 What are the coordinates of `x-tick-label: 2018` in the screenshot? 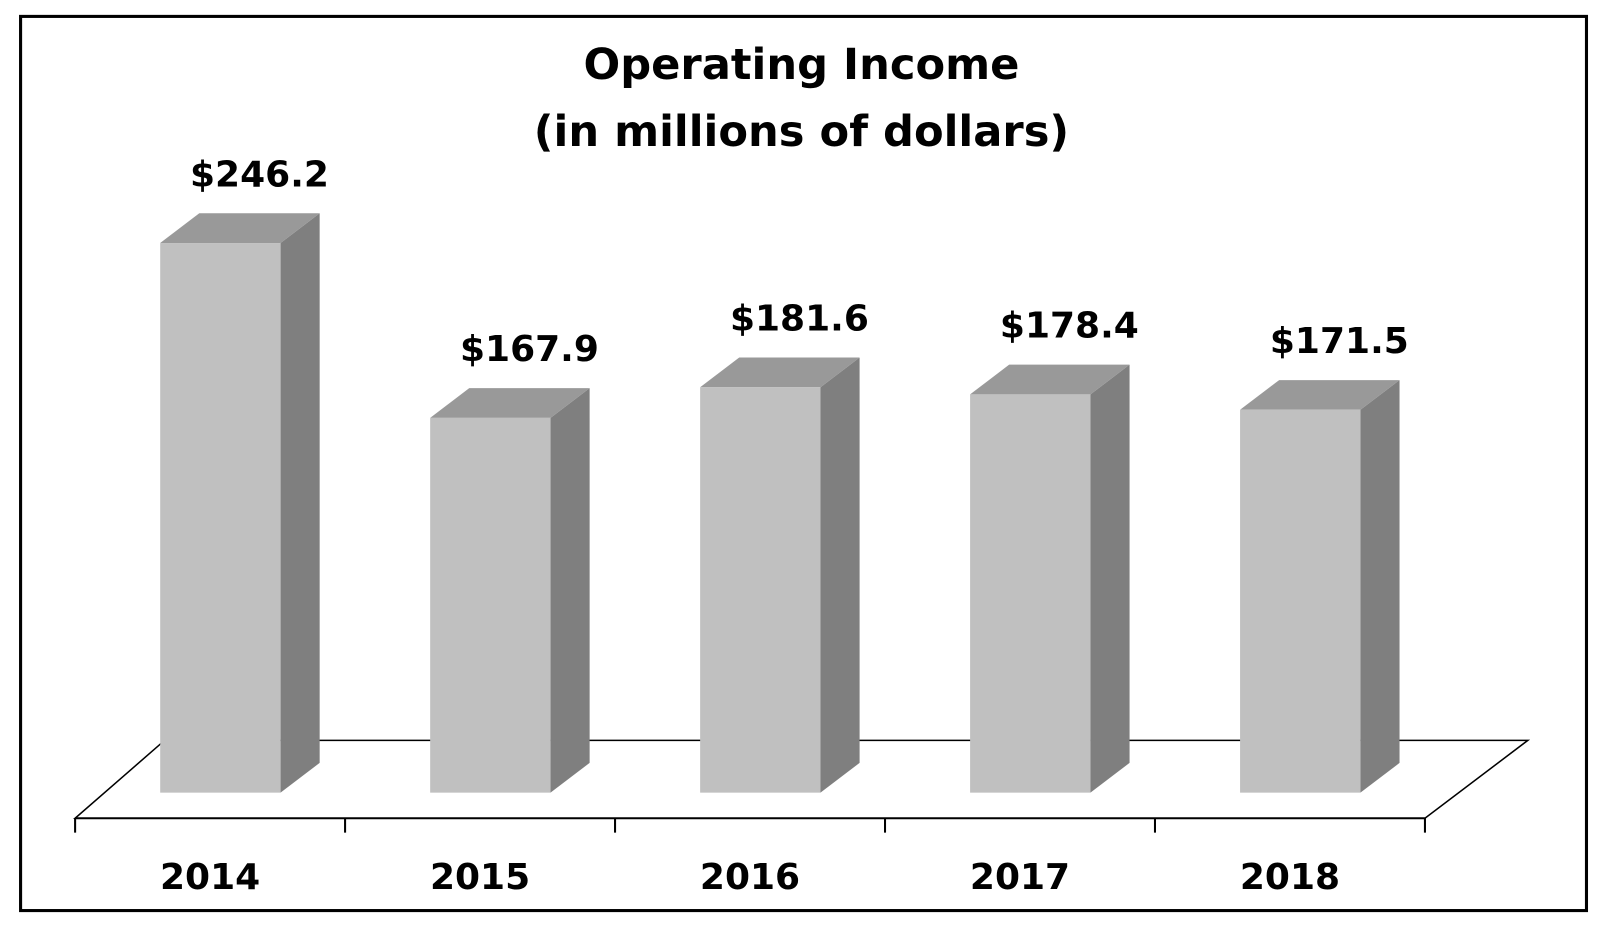 It's located at (1290, 877).